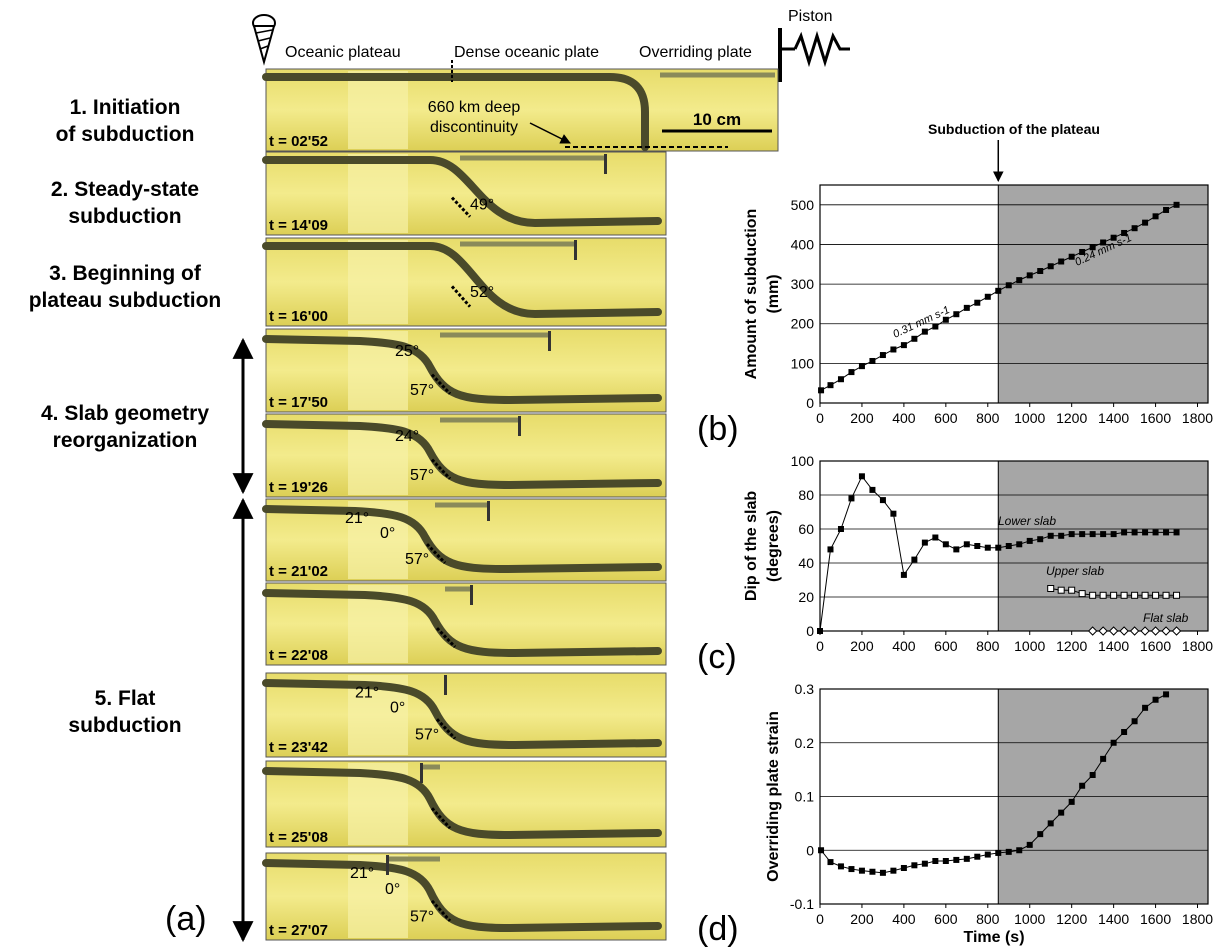  I want to click on y-tick-label: 0, so click(810, 631).